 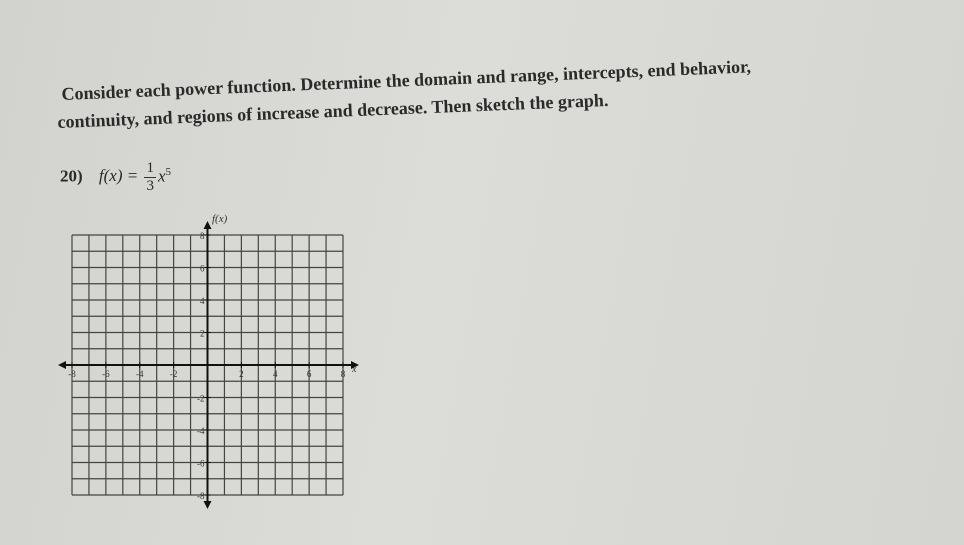 I want to click on x-tick-label: -2, so click(x=174, y=374).